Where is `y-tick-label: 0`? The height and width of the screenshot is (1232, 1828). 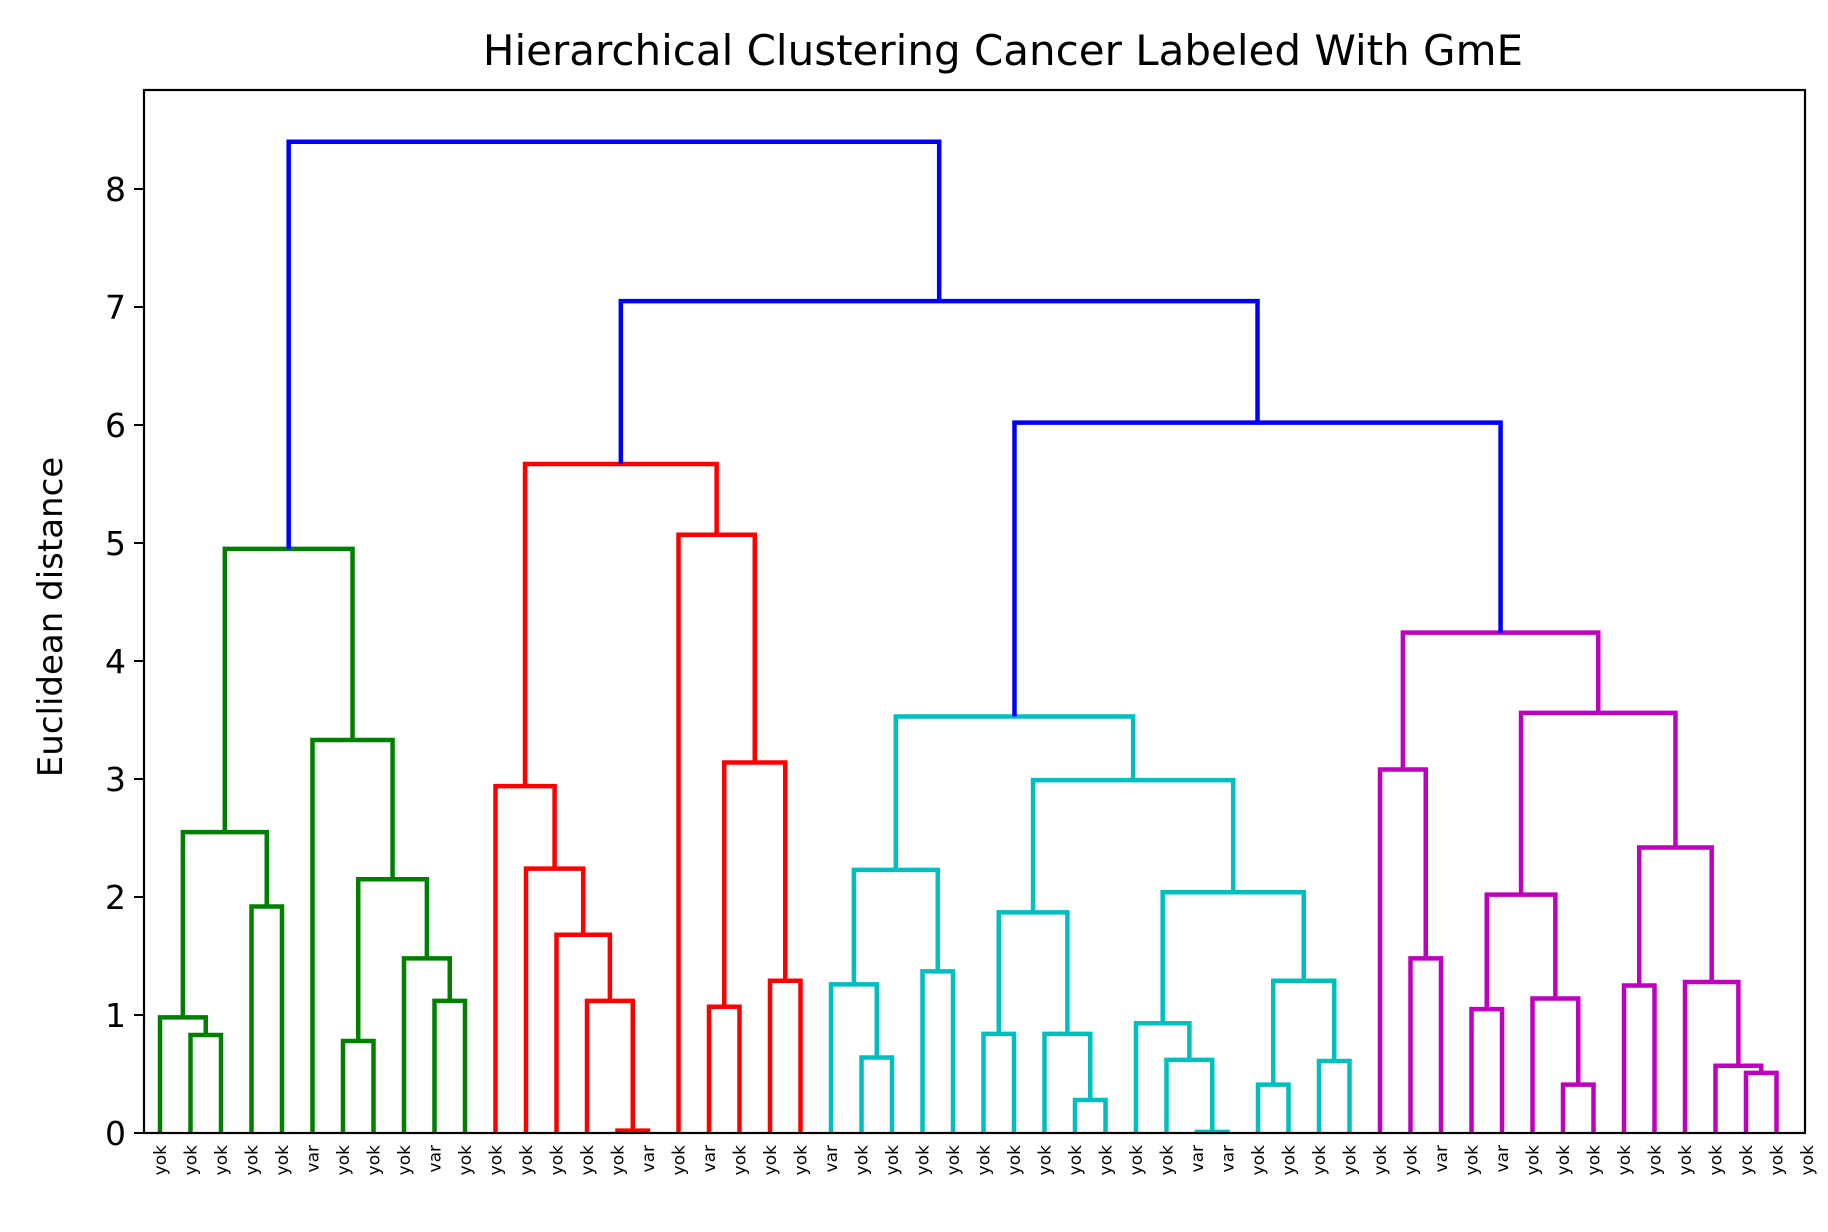 y-tick-label: 0 is located at coordinates (115, 1133).